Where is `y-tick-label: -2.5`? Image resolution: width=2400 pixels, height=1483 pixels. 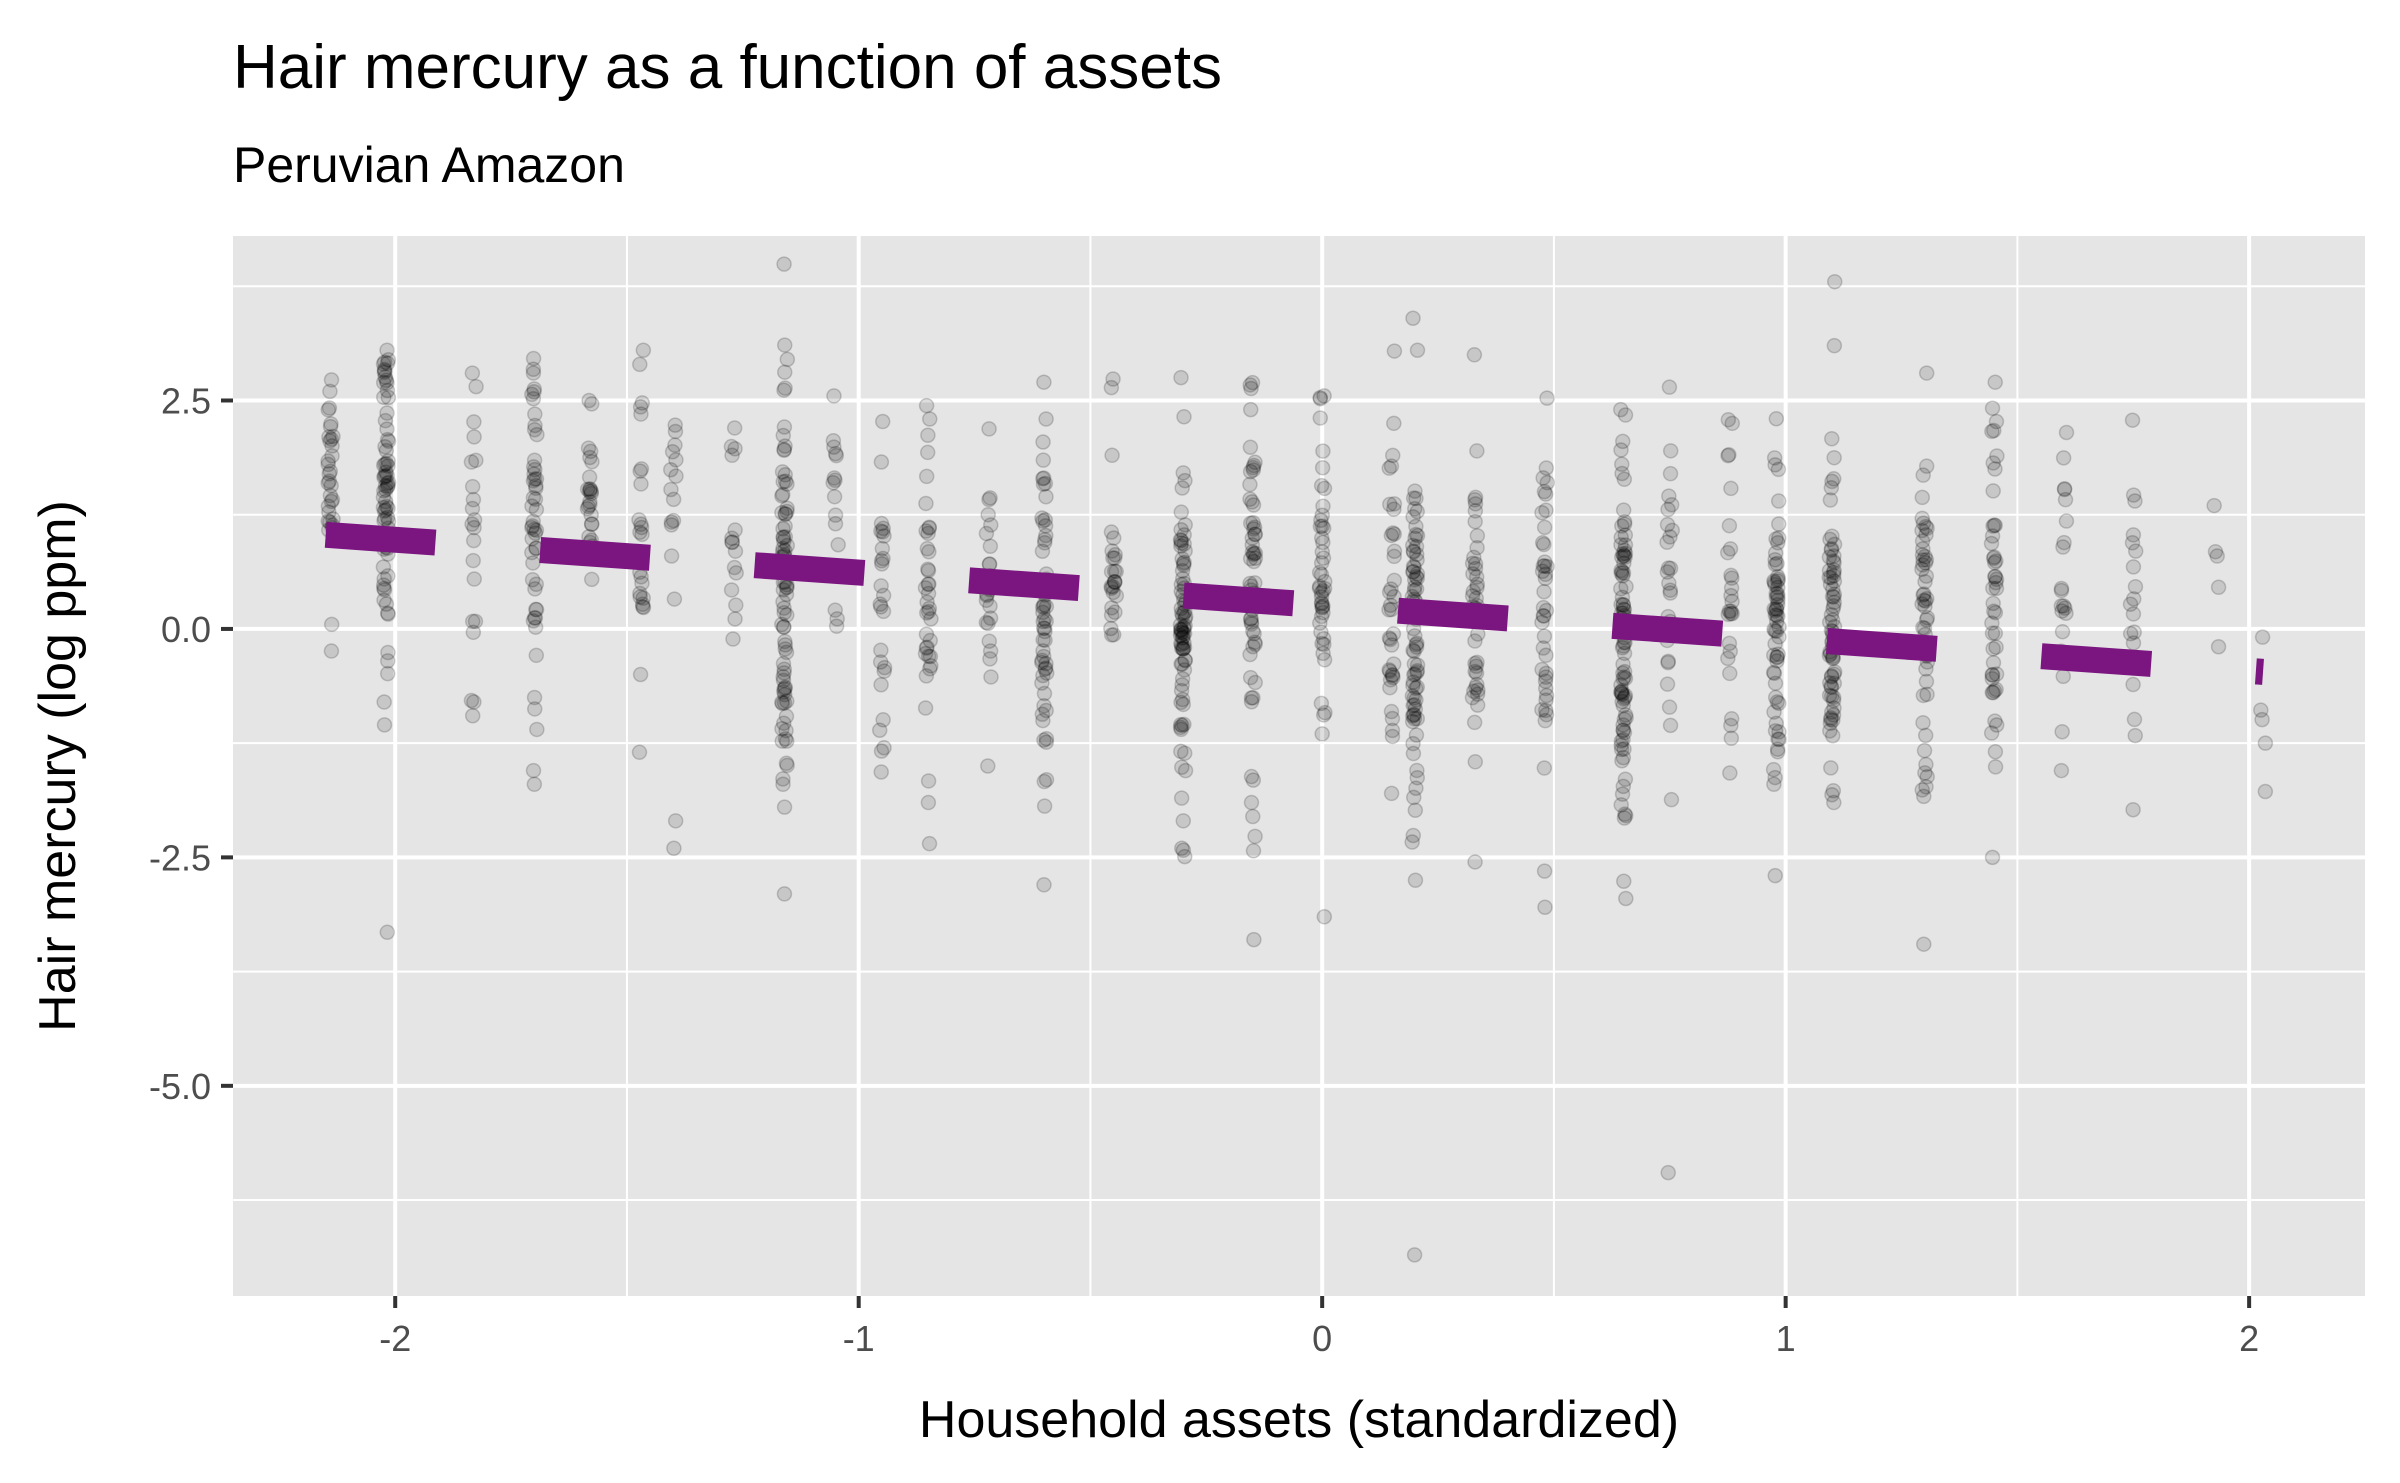 y-tick-label: -2.5 is located at coordinates (180, 857).